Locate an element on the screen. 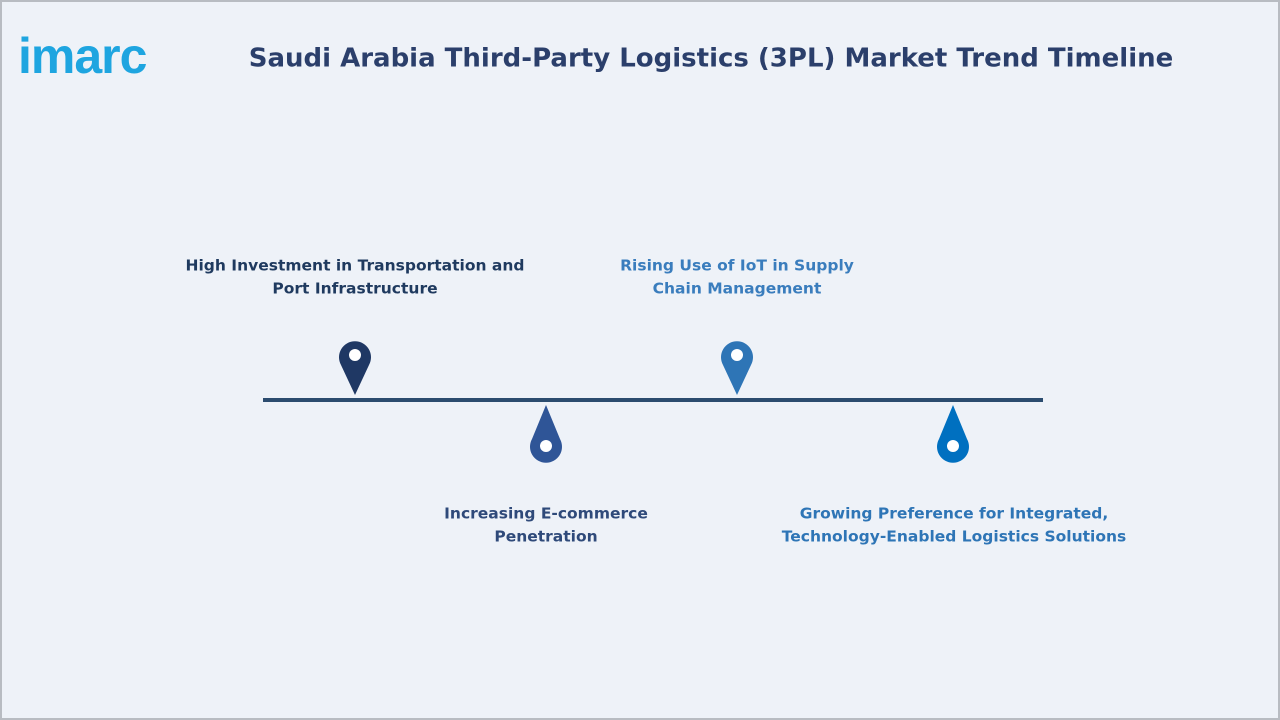 This screenshot has height=720, width=1280. item-label: Port Infrastructure is located at coordinates (354, 289).